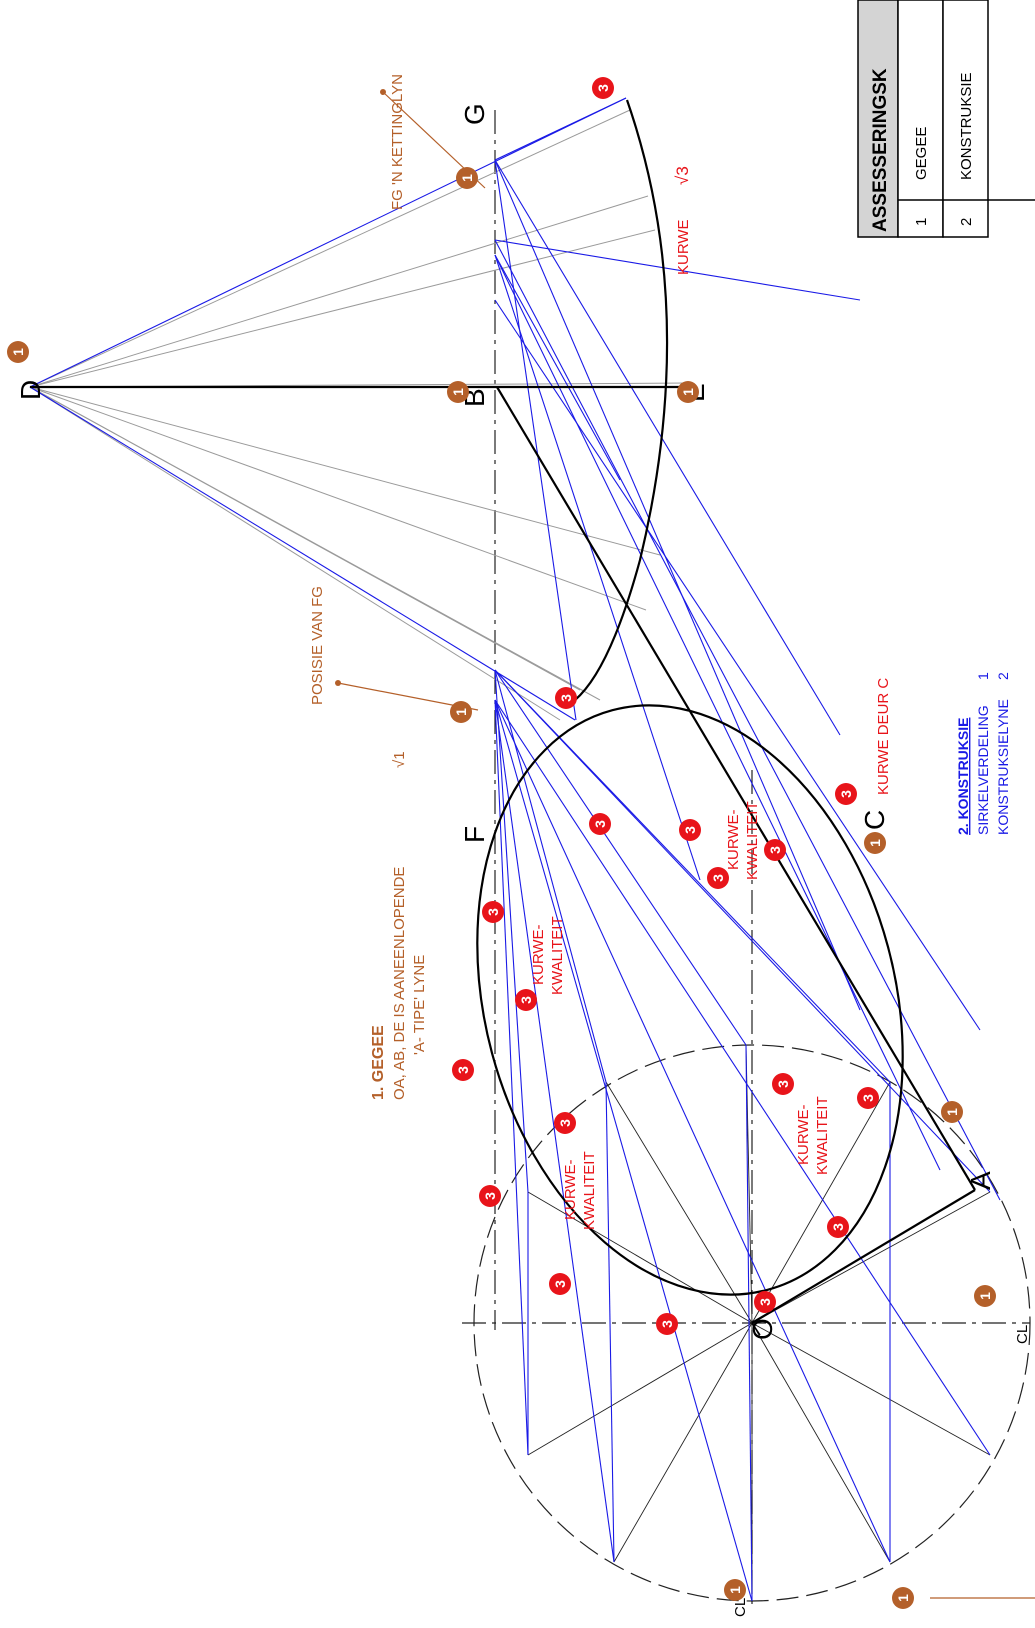 This screenshot has height=1628, width=1035. Describe the element at coordinates (983, 770) in the screenshot. I see `circle-division-text: SIRKELVERDELING` at that location.